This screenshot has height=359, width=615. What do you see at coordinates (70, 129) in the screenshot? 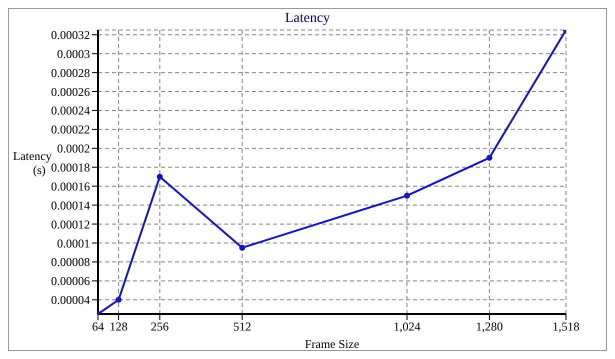
I see `y-tick-label: 0.00022` at bounding box center [70, 129].